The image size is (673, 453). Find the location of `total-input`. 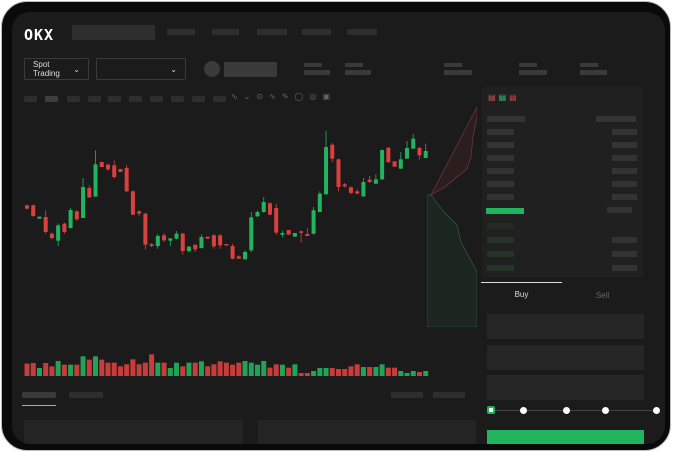

total-input is located at coordinates (565, 387).